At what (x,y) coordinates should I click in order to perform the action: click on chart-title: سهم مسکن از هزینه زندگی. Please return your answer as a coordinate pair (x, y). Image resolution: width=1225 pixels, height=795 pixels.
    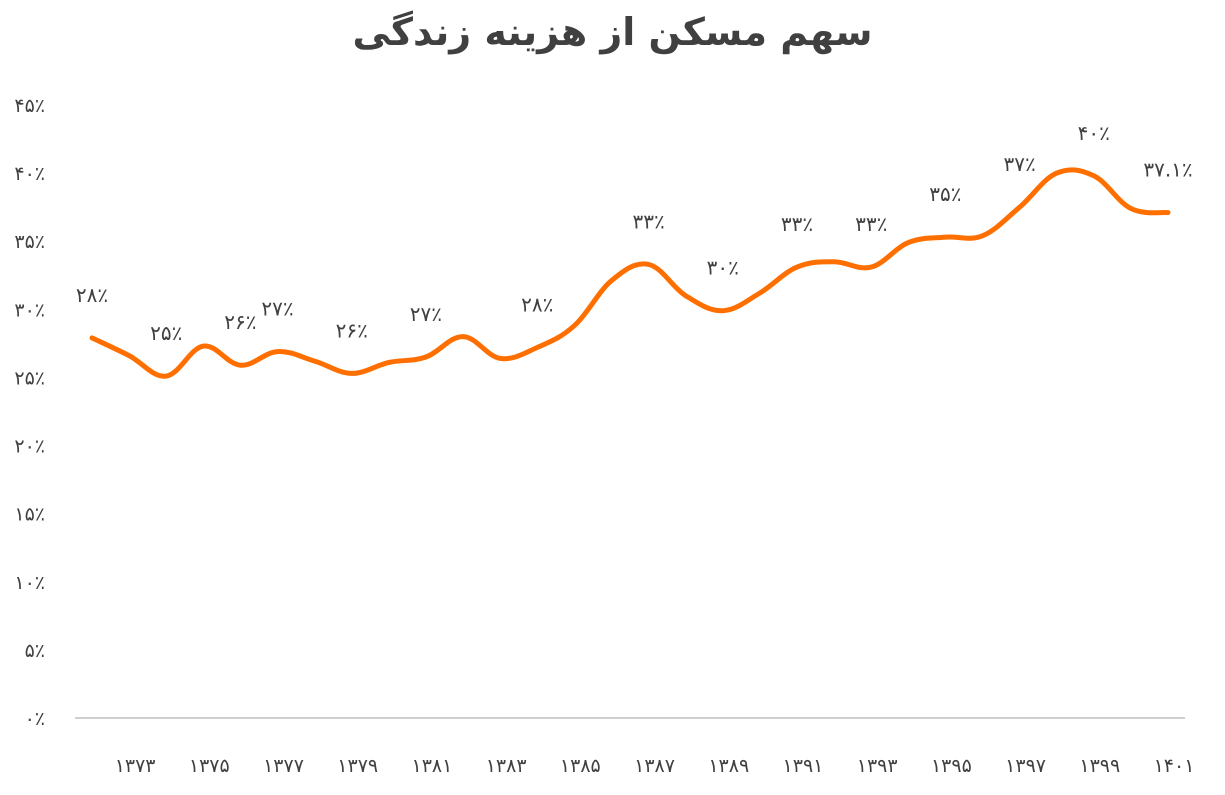
    Looking at the image, I should click on (612, 32).